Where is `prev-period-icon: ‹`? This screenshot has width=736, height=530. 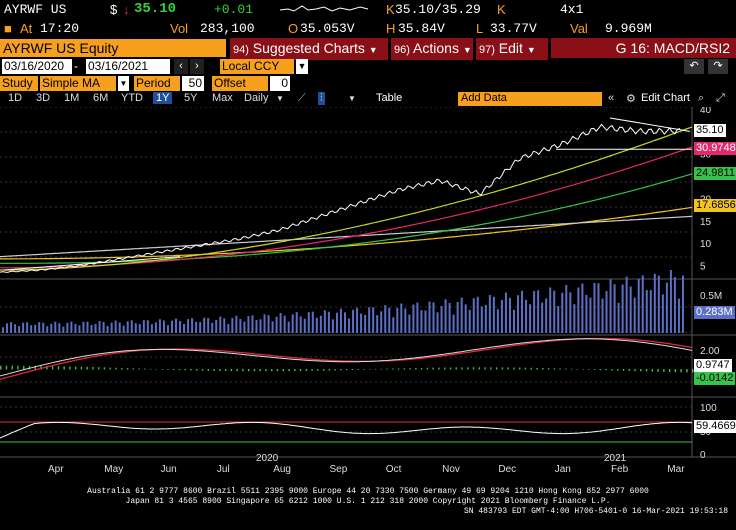 prev-period-icon: ‹ is located at coordinates (181, 66).